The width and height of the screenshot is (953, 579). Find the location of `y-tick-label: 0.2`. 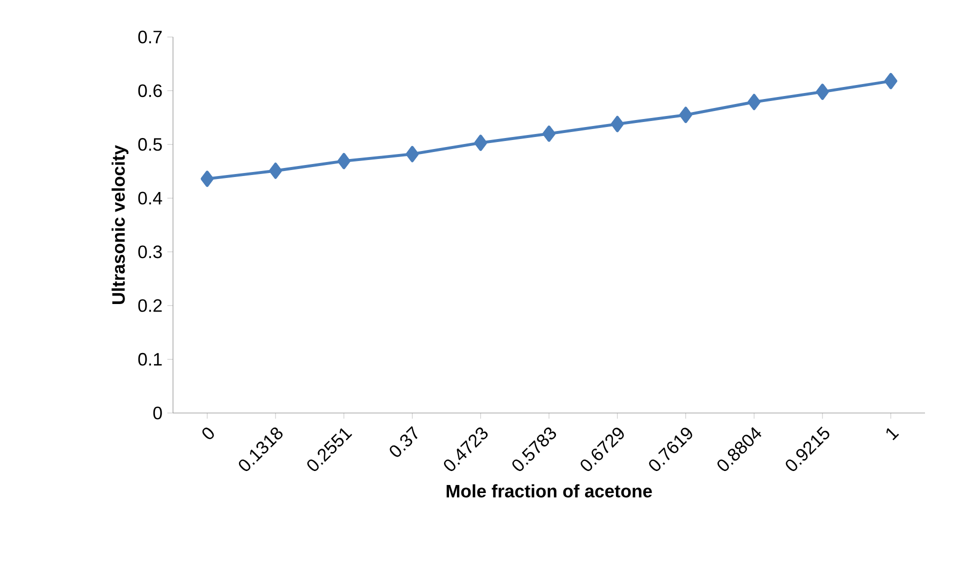

y-tick-label: 0.2 is located at coordinates (150, 305).